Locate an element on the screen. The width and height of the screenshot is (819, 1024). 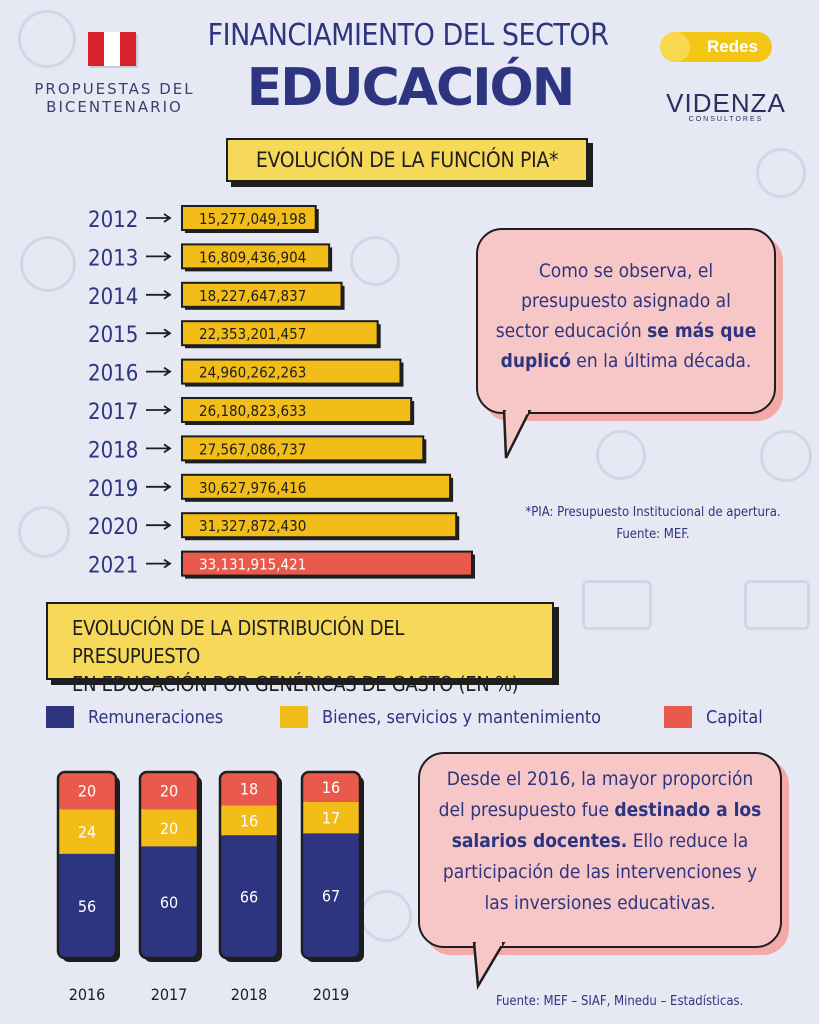
legend-item-remuneraciones: Remuneraciones is located at coordinates (134, 717).